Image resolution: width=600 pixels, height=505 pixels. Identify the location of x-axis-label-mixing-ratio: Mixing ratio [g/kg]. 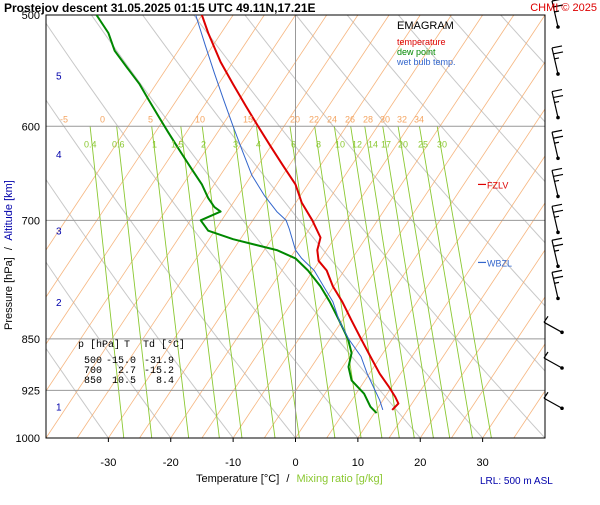
(339, 479).